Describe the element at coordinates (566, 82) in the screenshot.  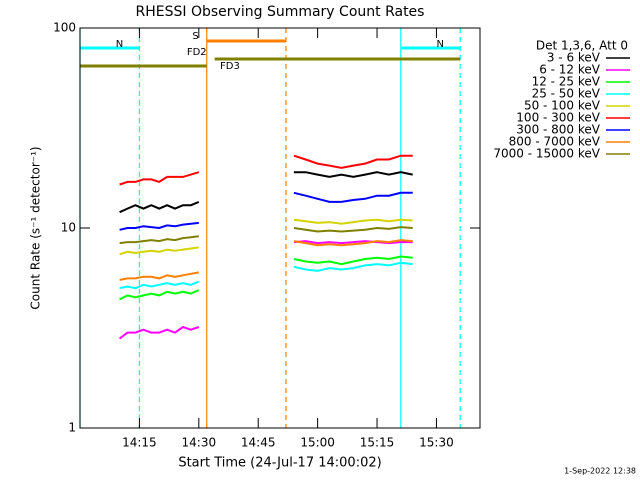
I see `legend-label: 12 - 25 keV` at that location.